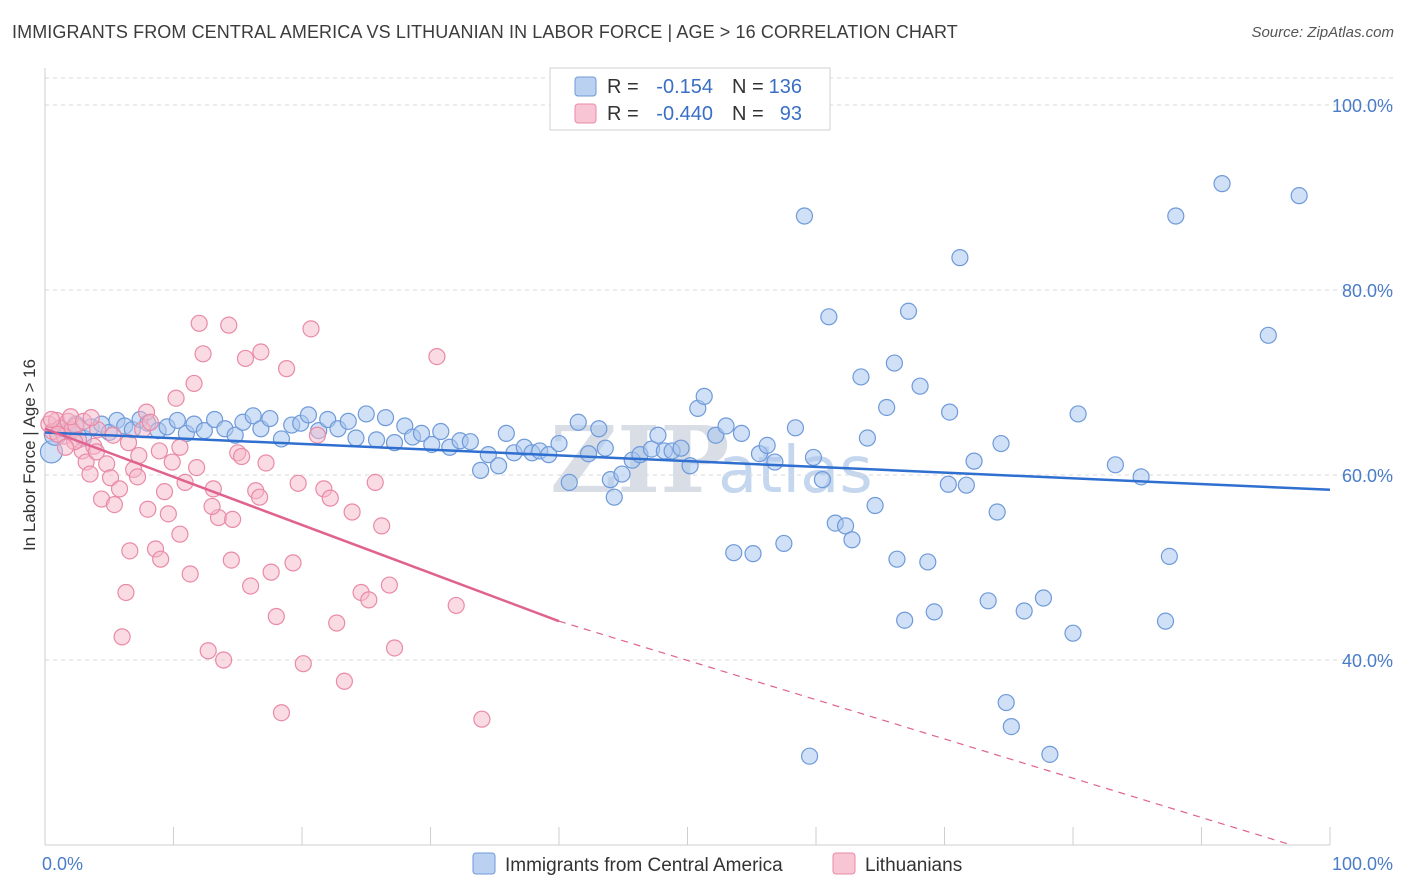  Describe the element at coordinates (684, 114) in the screenshot. I see `legend-r-value-2: -0.440` at that location.